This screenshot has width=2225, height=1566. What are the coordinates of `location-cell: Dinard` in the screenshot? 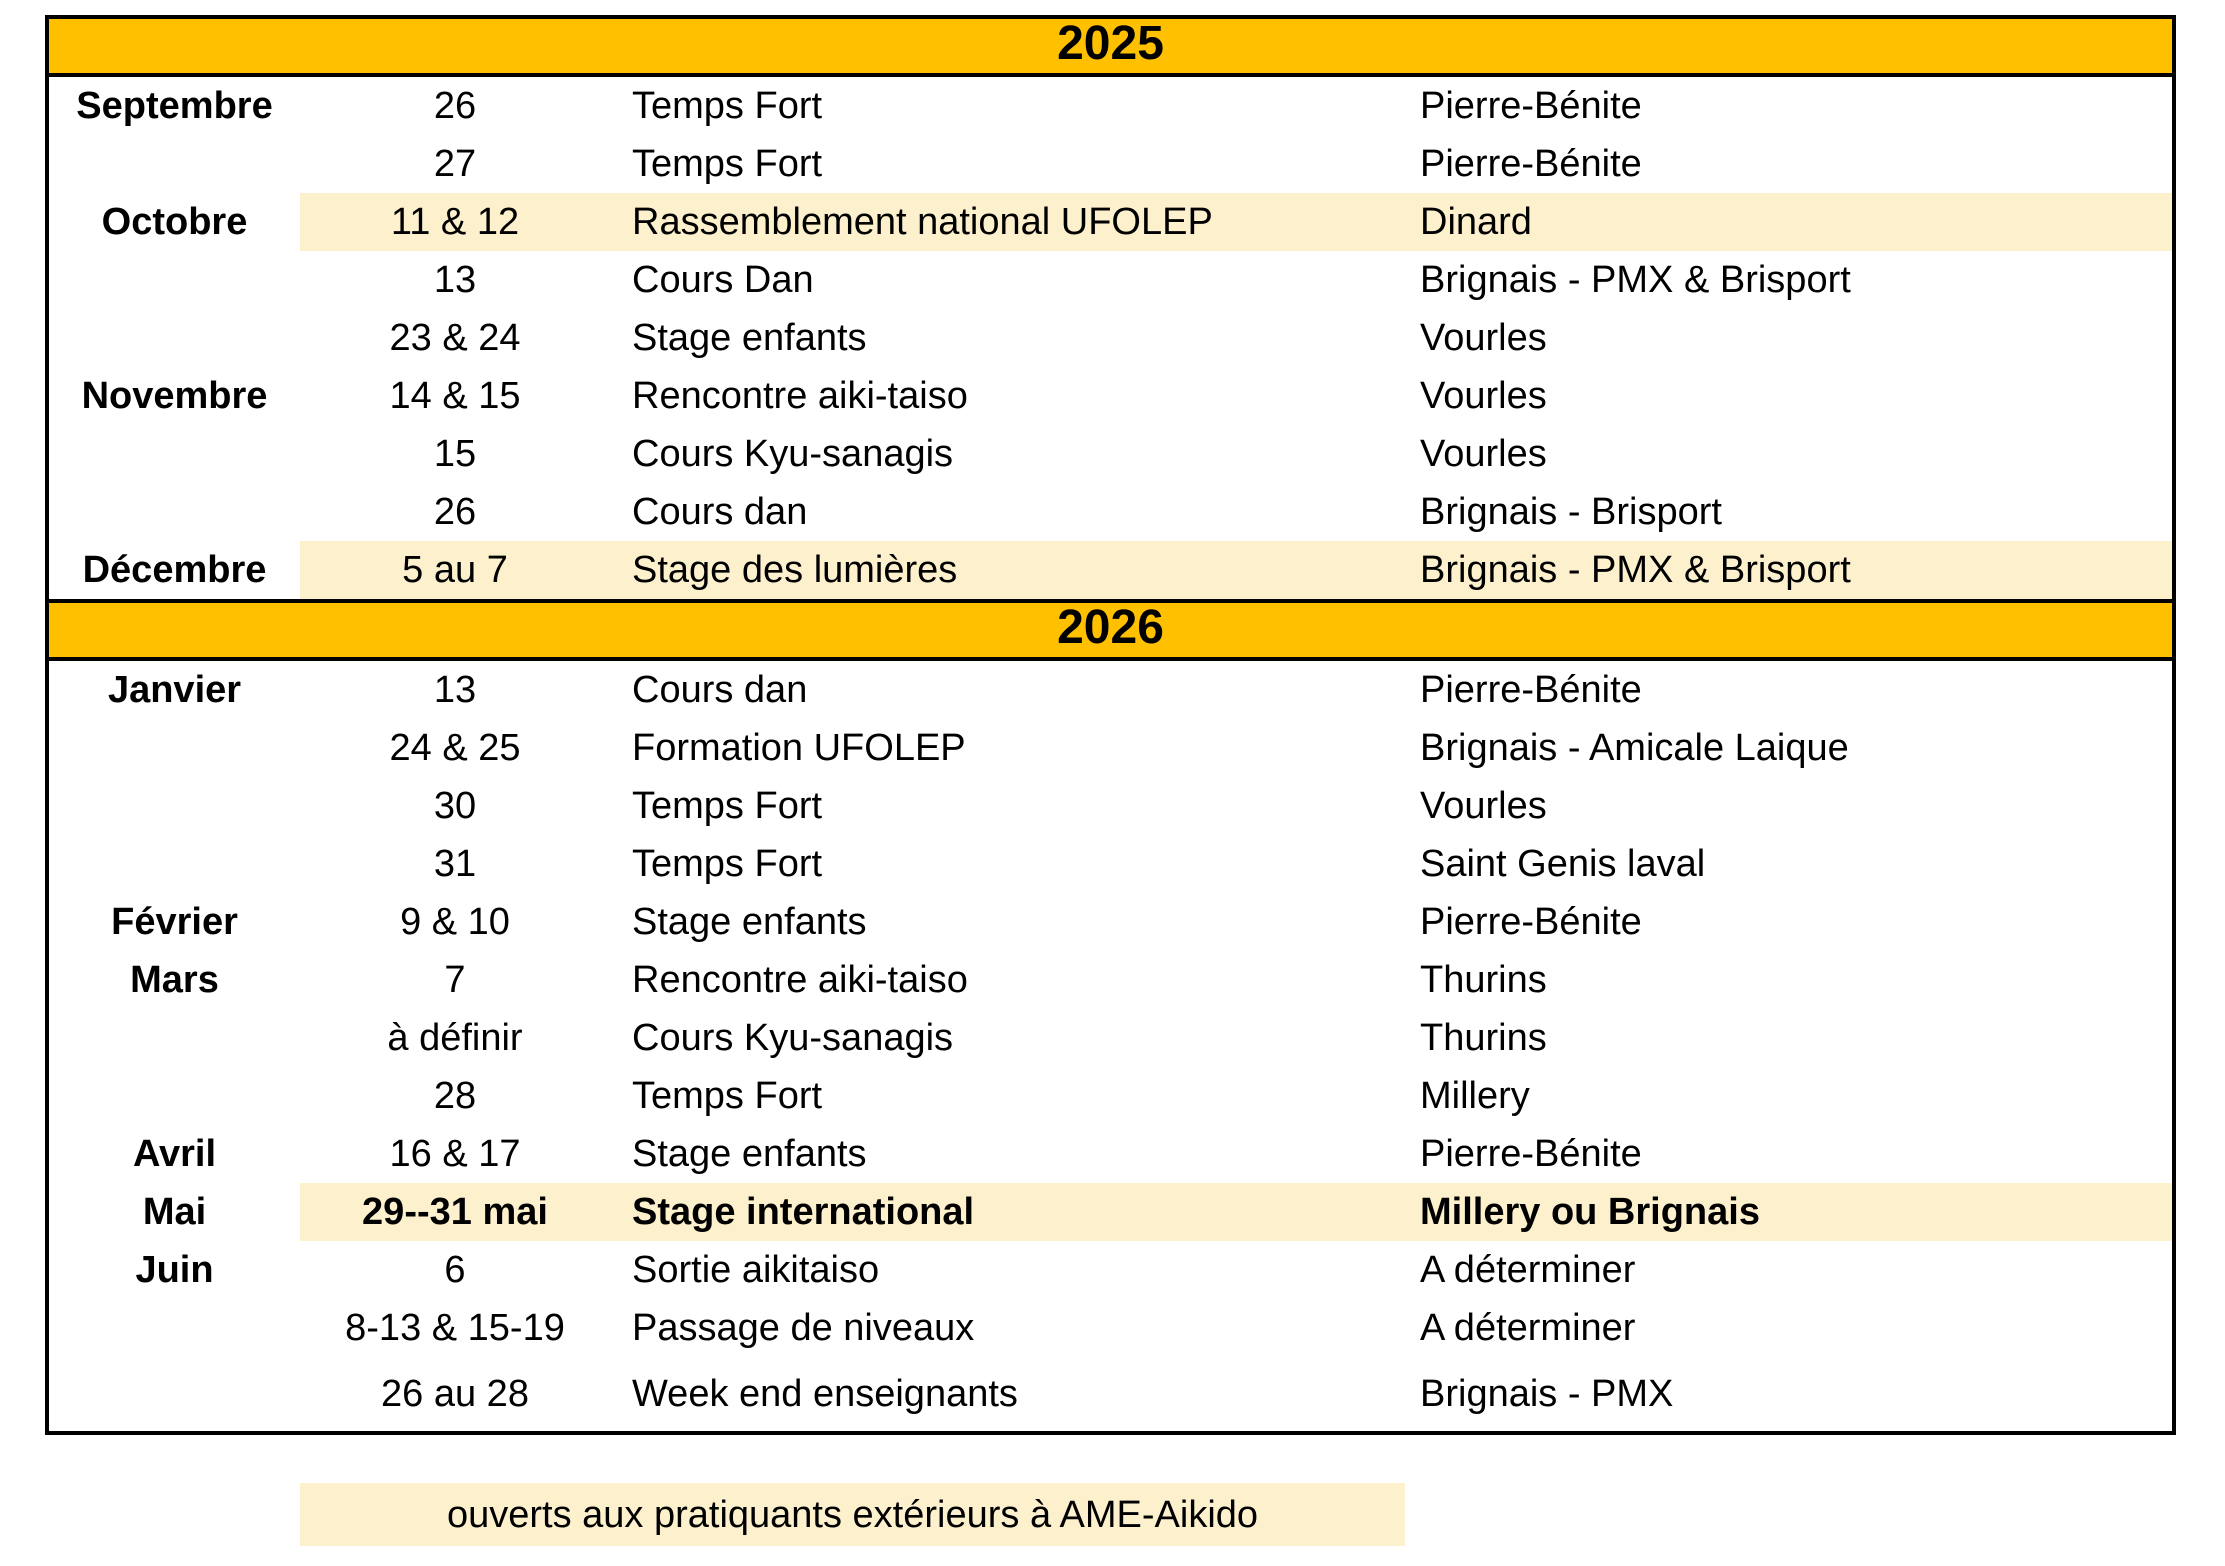 It's located at (1476, 222).